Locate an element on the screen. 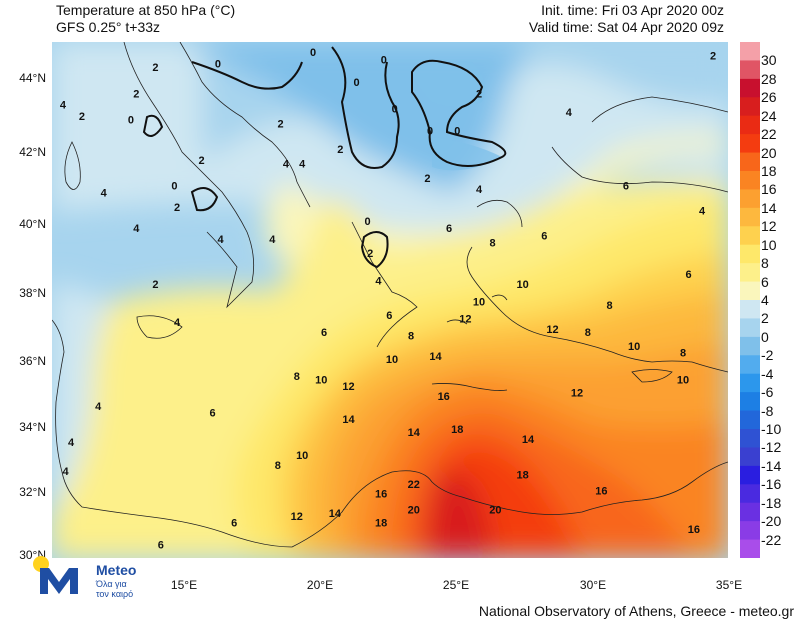 The width and height of the screenshot is (800, 622). colorbar-label: 22 is located at coordinates (769, 134).